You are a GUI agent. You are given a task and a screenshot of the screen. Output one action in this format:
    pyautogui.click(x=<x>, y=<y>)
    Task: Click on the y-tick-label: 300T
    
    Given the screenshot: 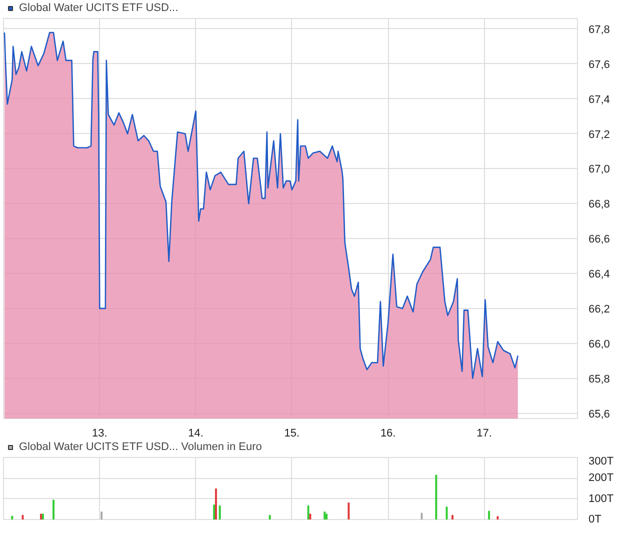 What is the action you would take?
    pyautogui.click(x=601, y=462)
    